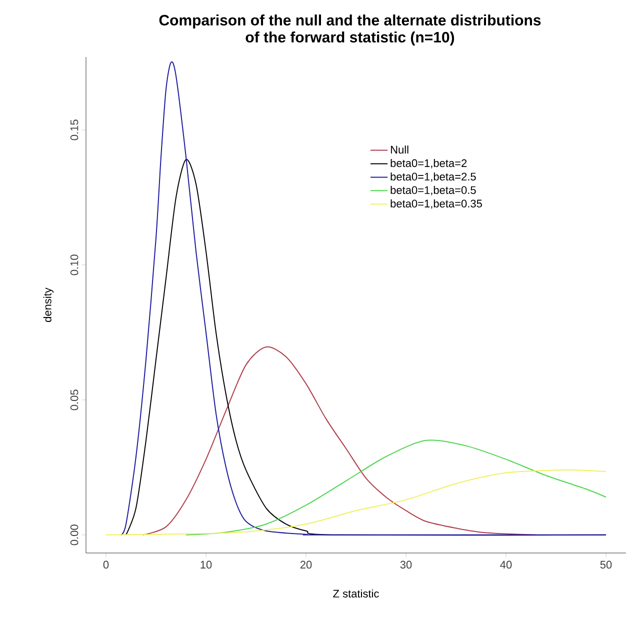  I want to click on legend-label: Null, so click(399, 150).